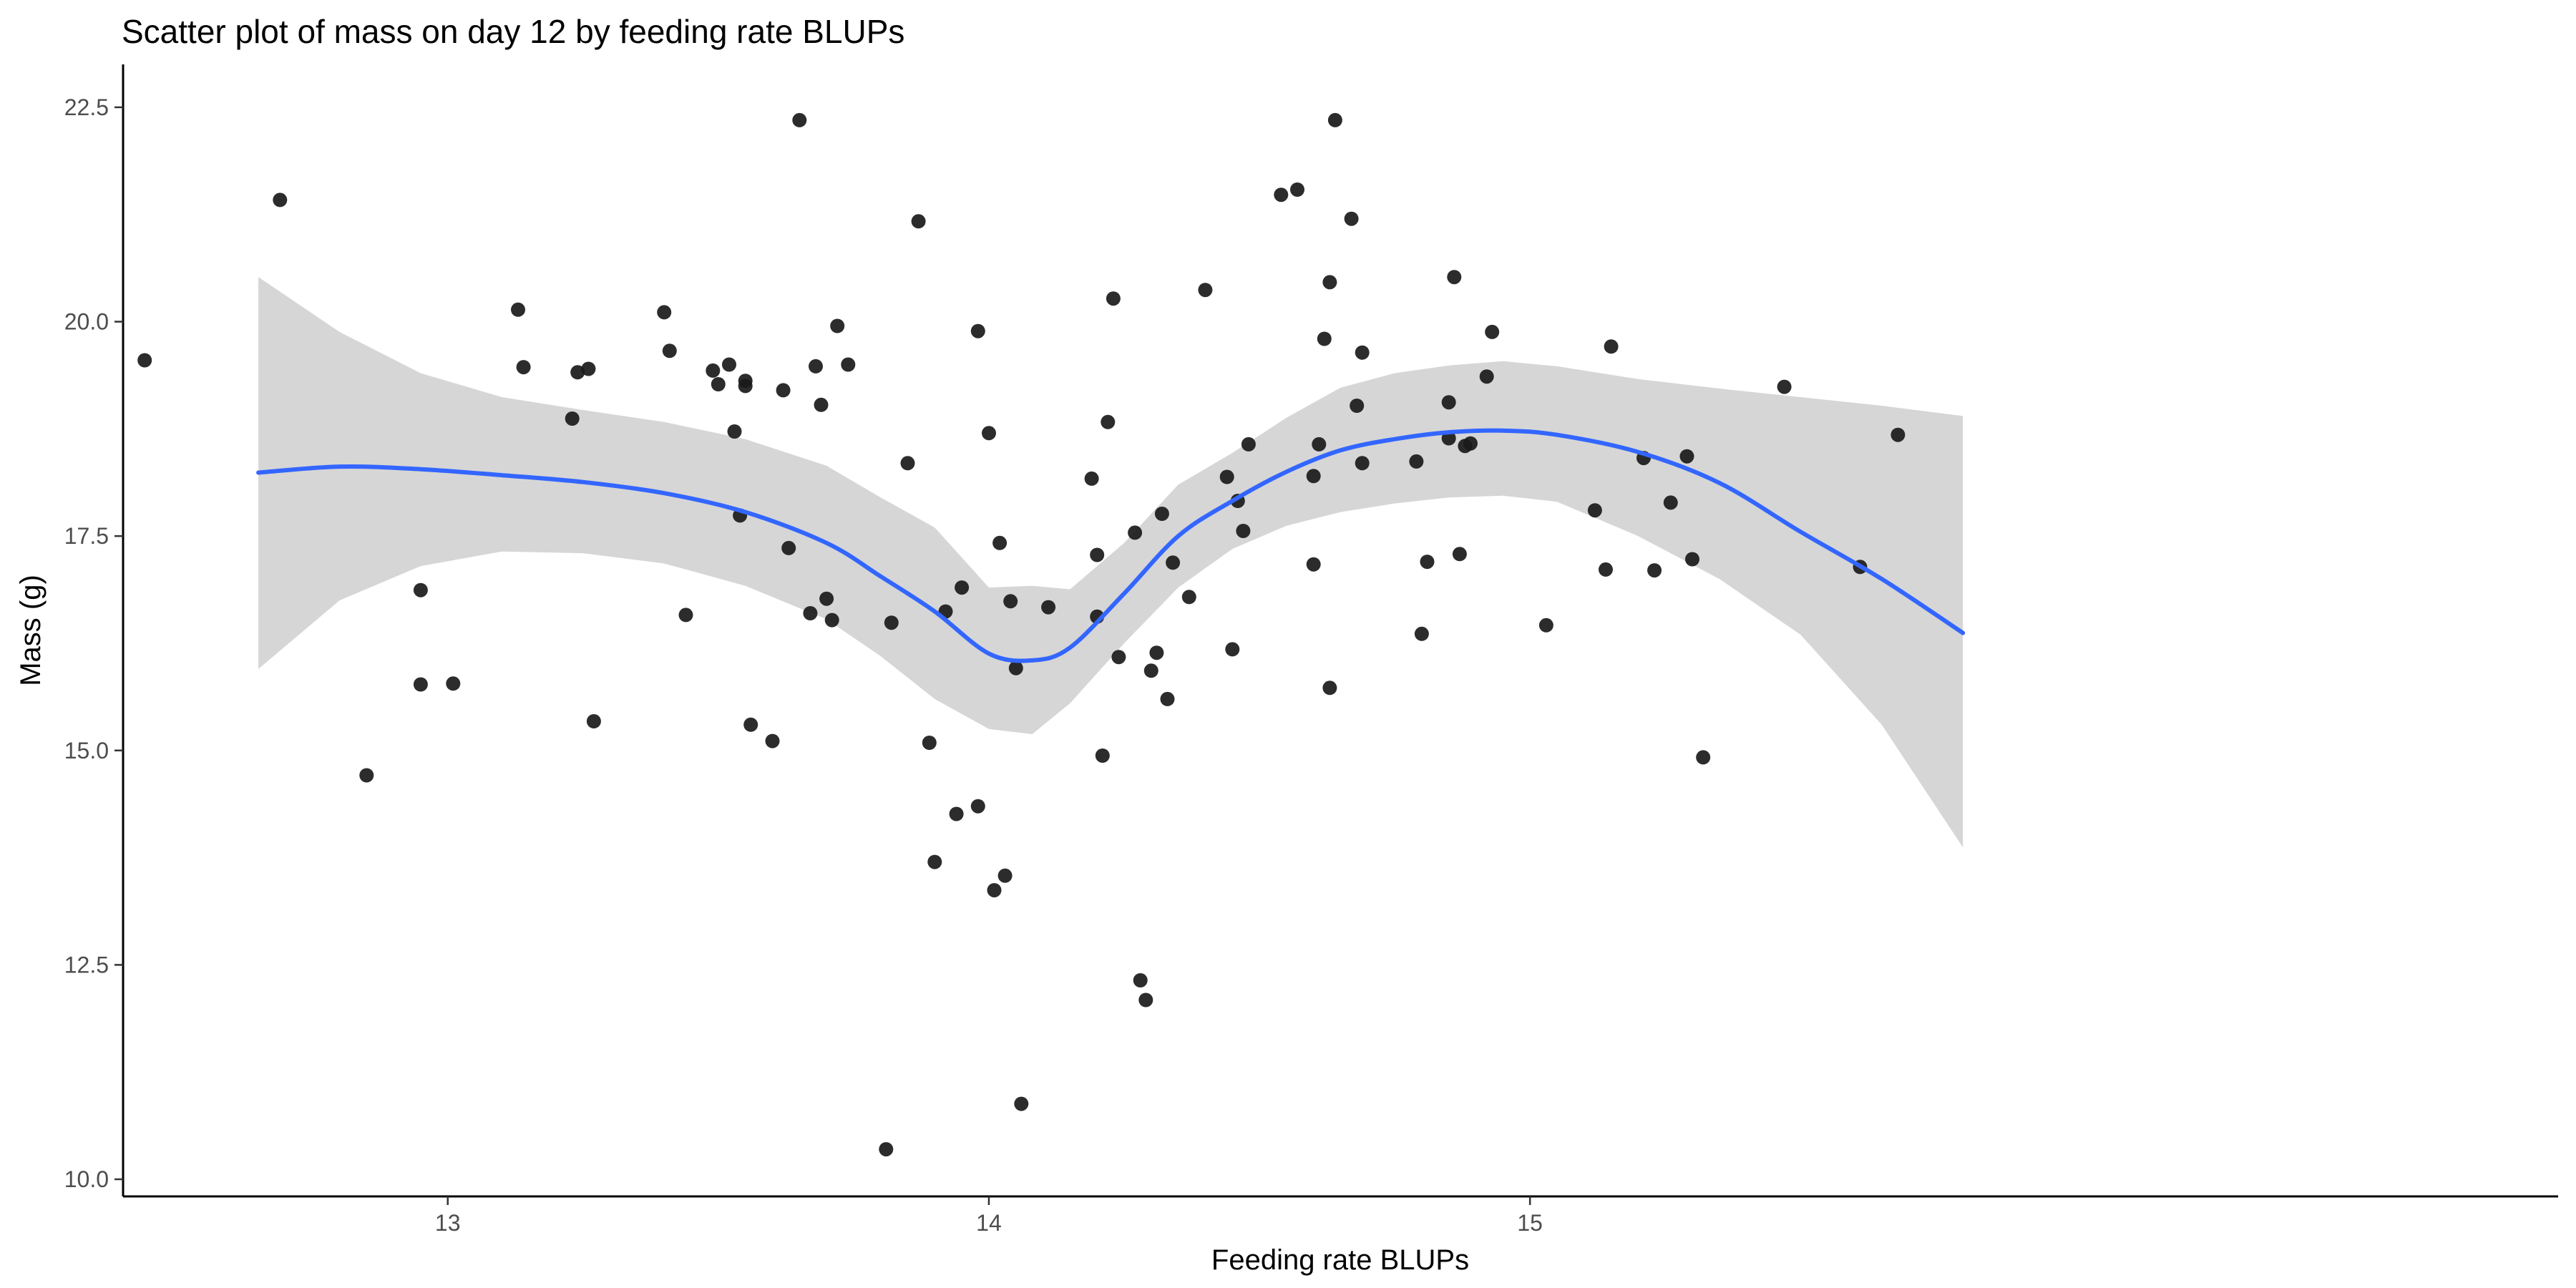 The image size is (2576, 1288). Describe the element at coordinates (86, 107) in the screenshot. I see `y-tick-label: 22.5` at that location.